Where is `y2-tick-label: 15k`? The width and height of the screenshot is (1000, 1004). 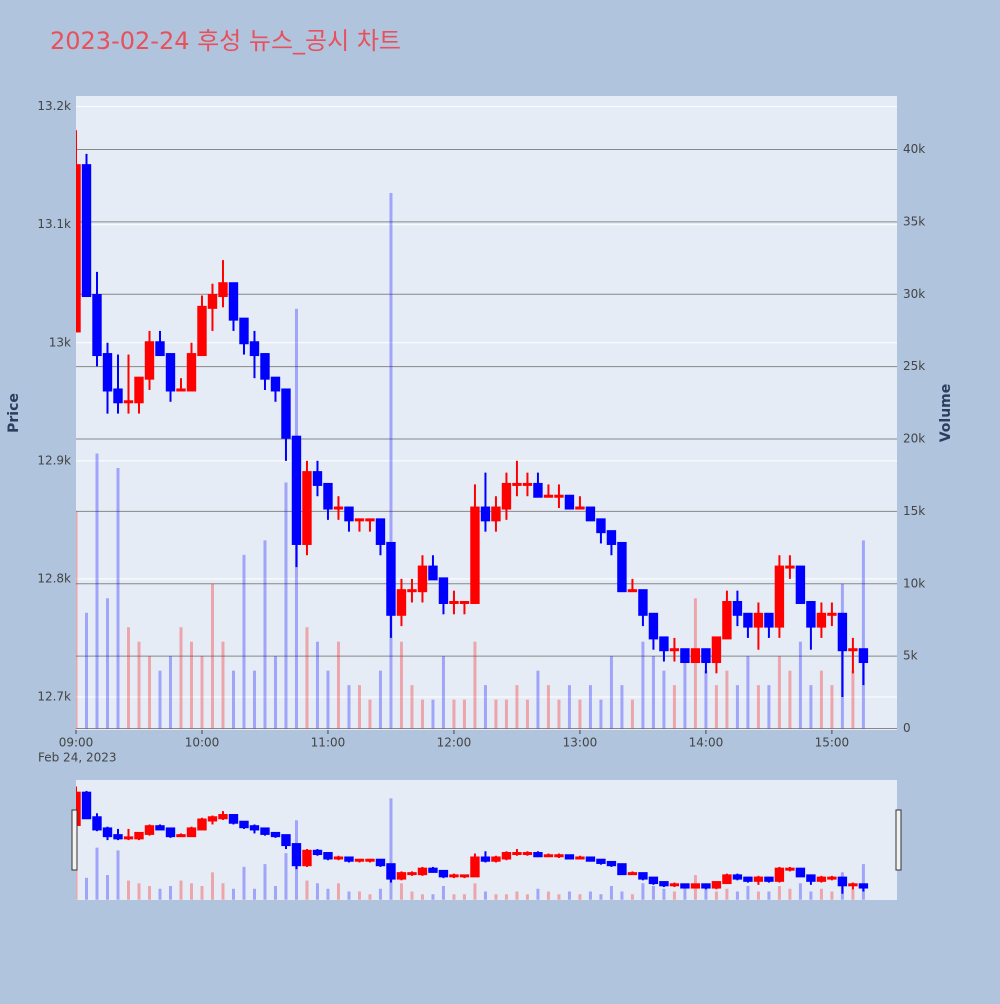 y2-tick-label: 15k is located at coordinates (914, 511).